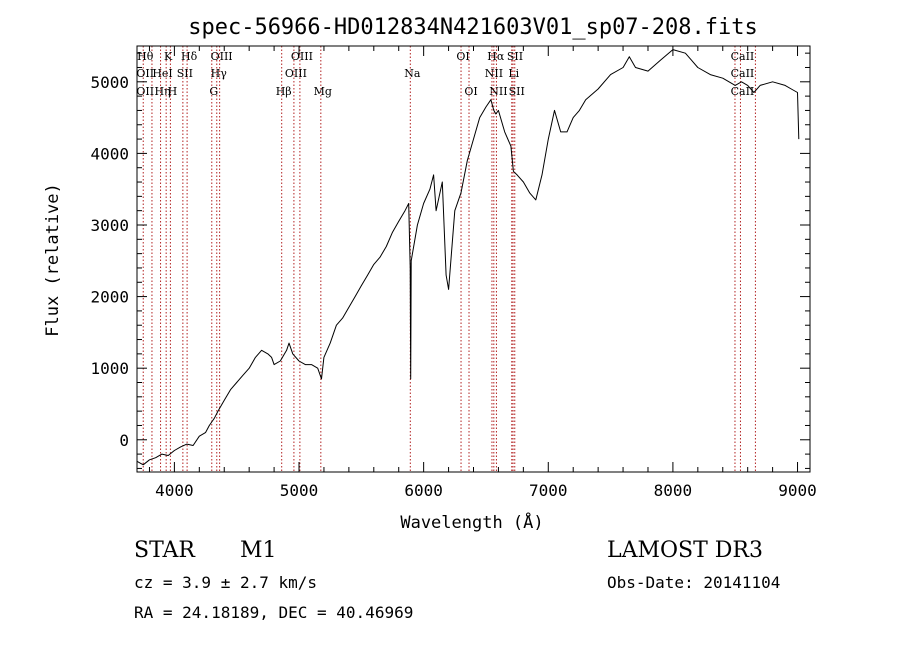  Describe the element at coordinates (797, 490) in the screenshot. I see `x-tick-label: 9000` at that location.